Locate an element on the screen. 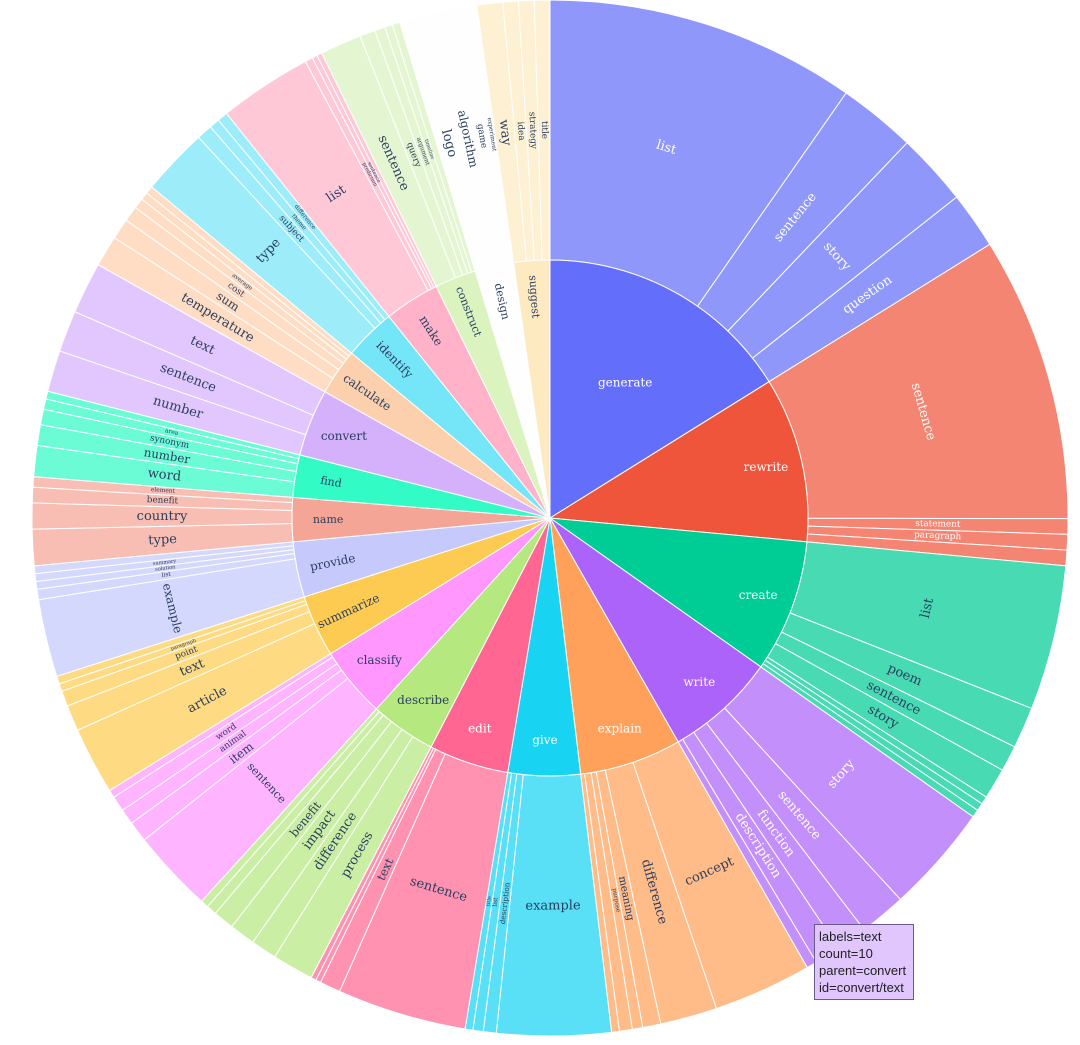 The image size is (1080, 1045). label-give-list: list is located at coordinates (495, 902).